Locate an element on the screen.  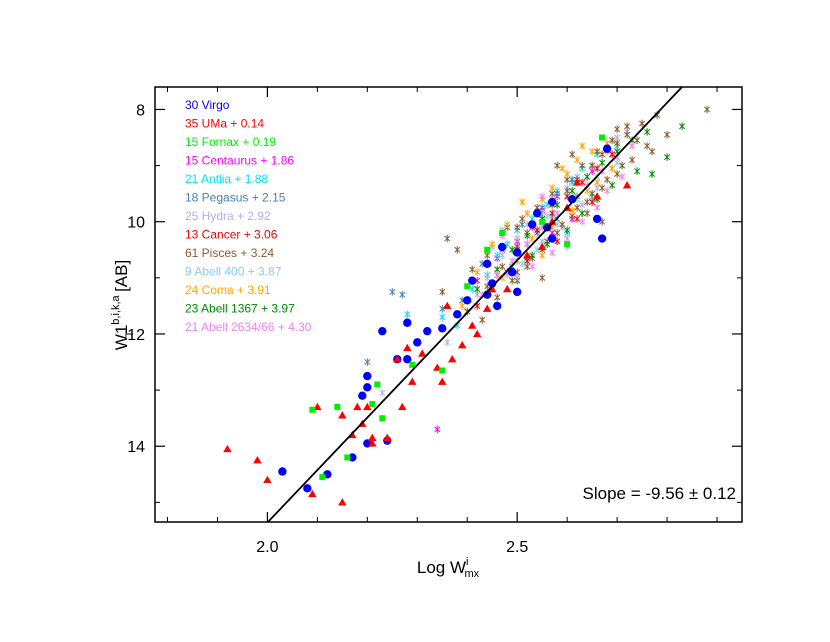
x-tick-label: 2.5 is located at coordinates (517, 547).